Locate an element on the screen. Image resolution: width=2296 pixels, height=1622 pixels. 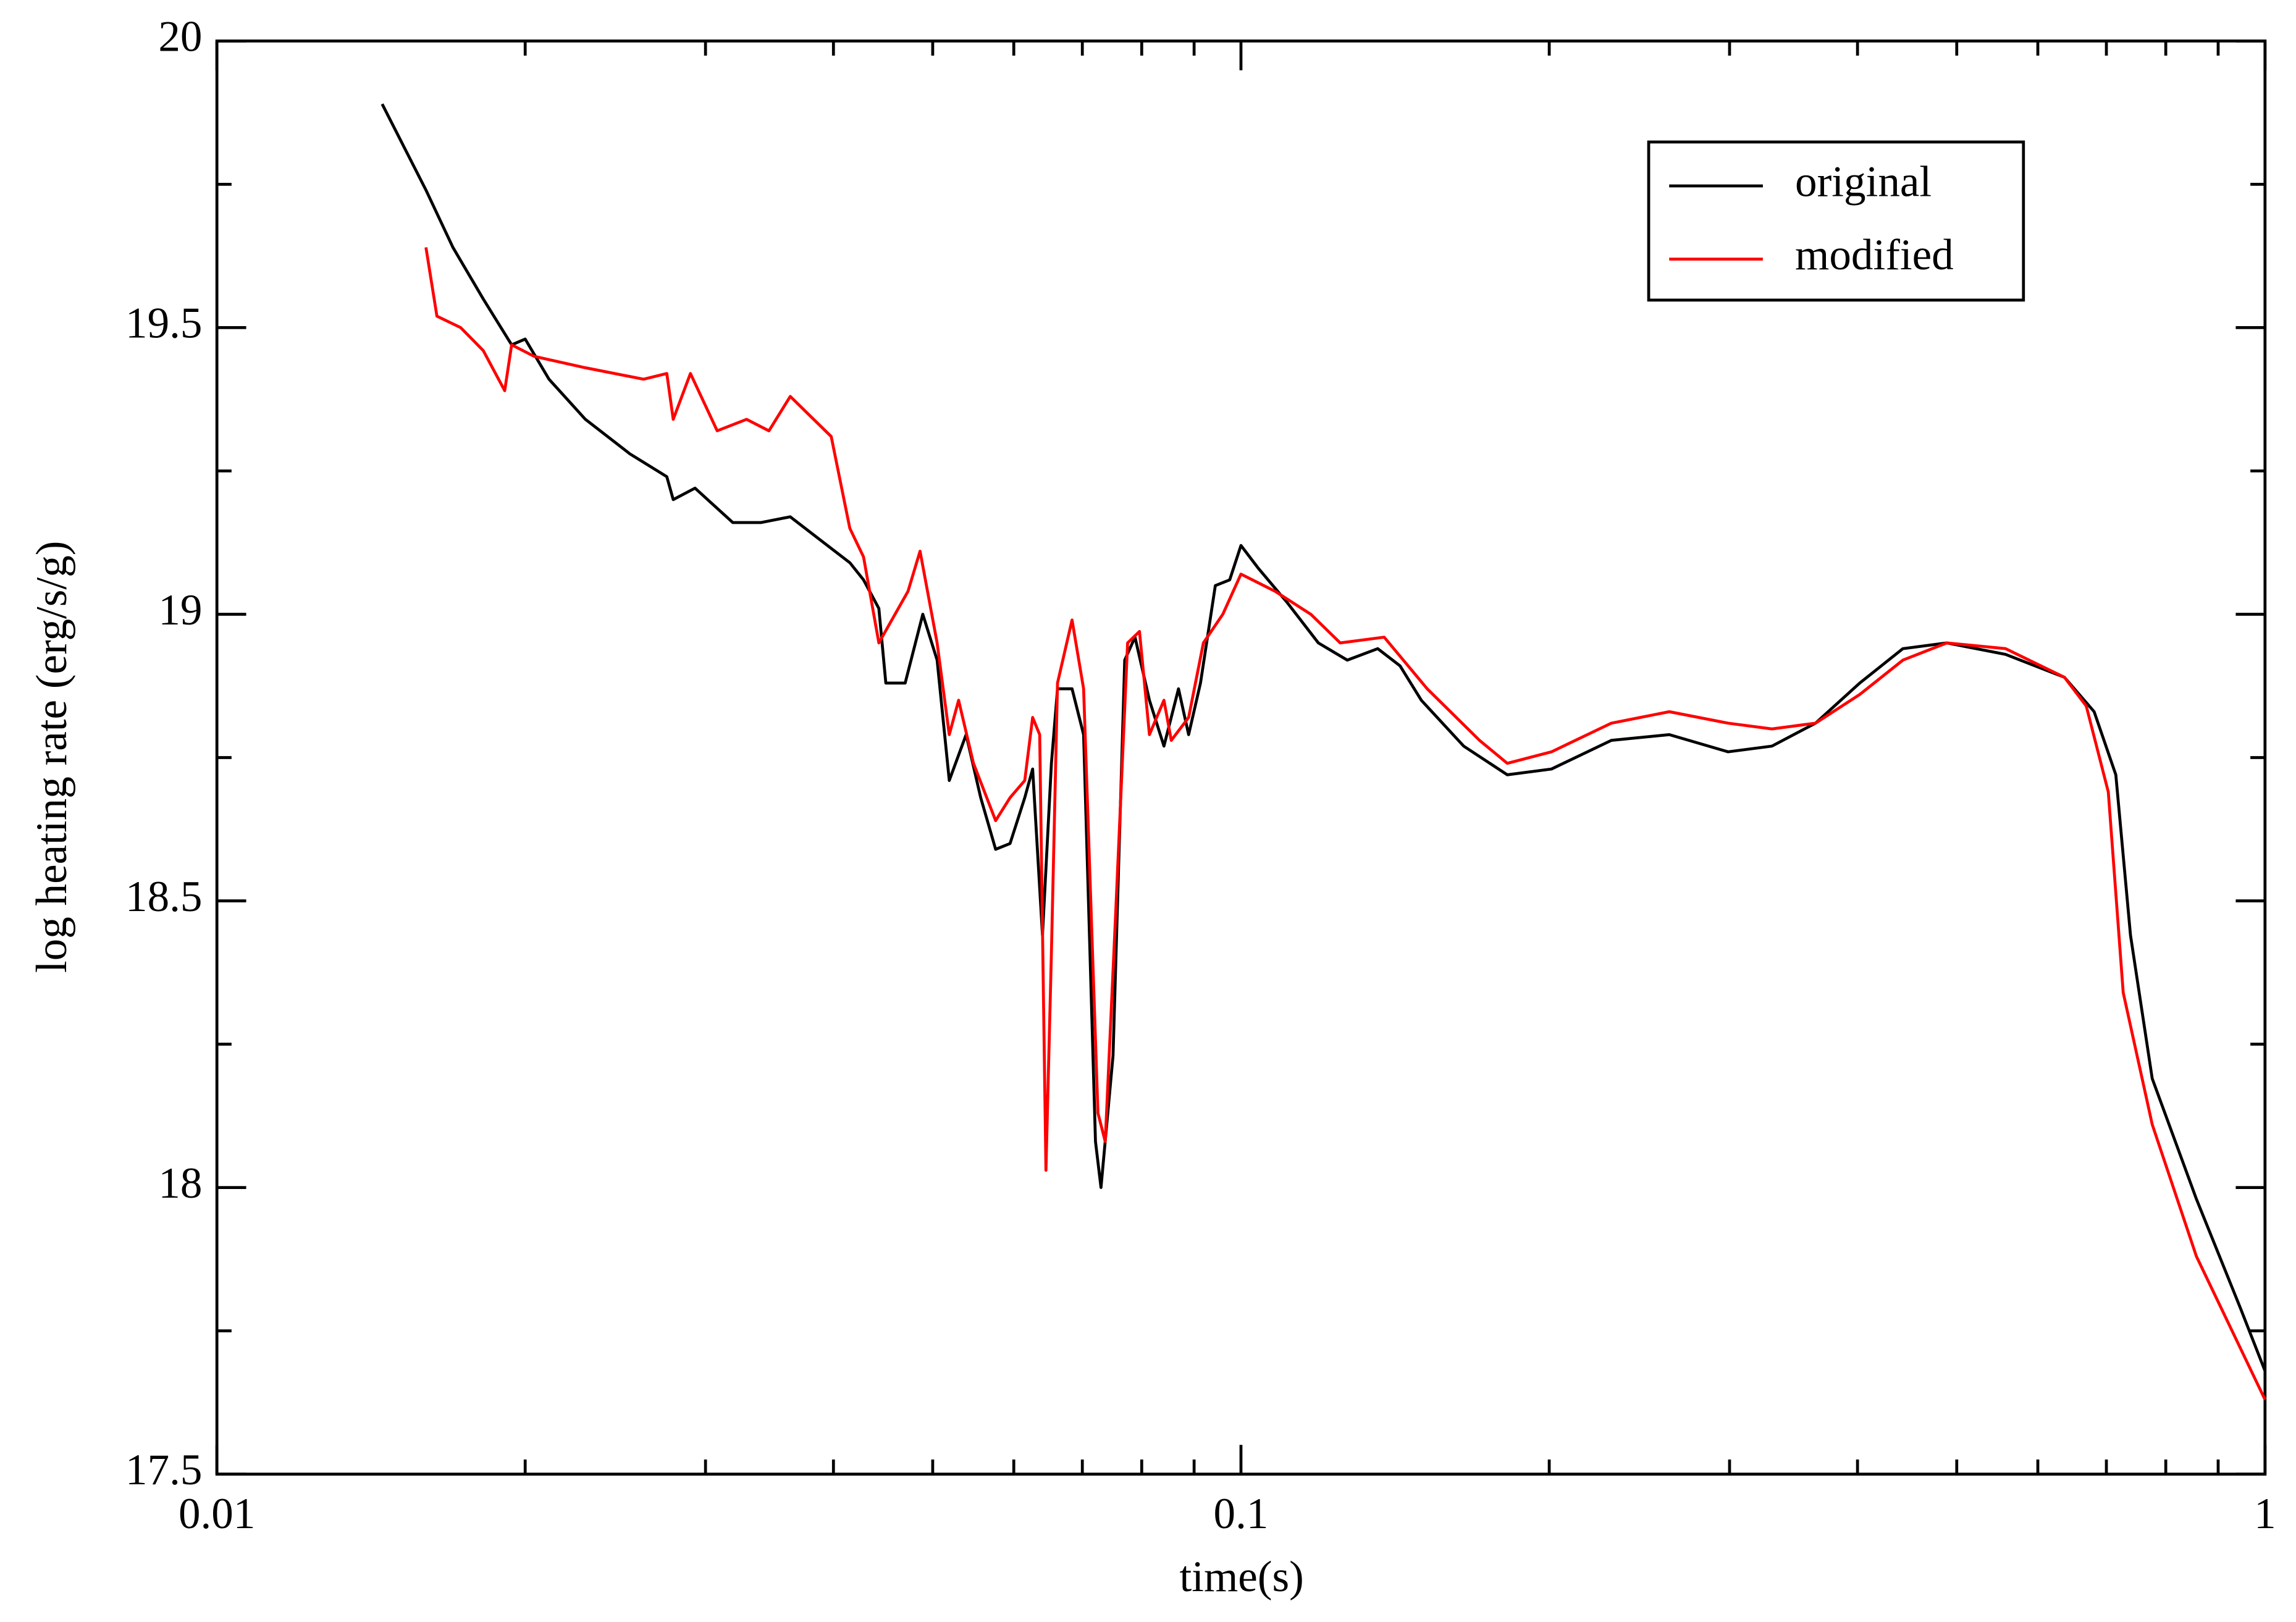
y-tick-label: 19 is located at coordinates (180, 610).